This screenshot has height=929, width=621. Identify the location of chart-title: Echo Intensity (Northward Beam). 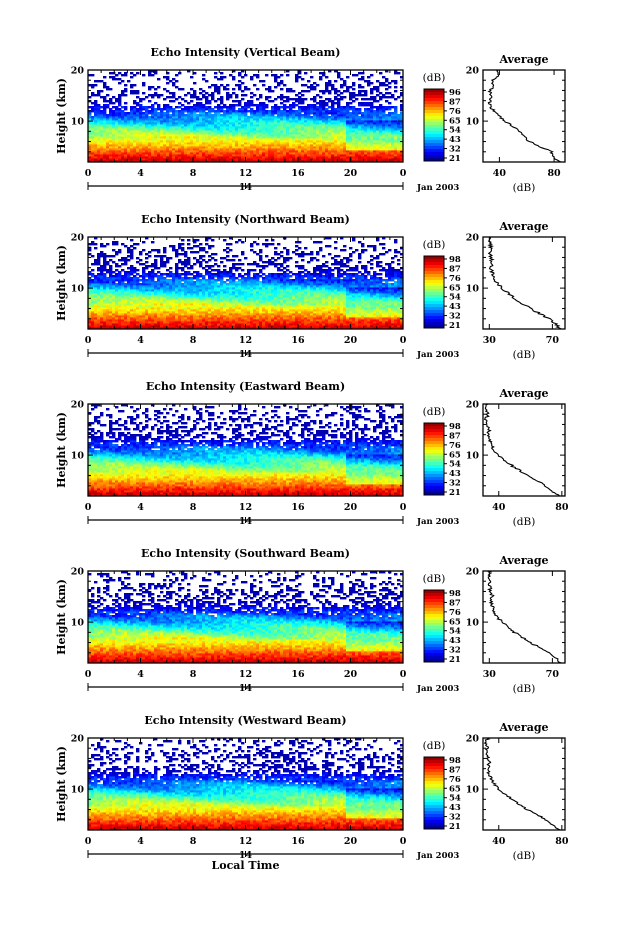
(245, 219).